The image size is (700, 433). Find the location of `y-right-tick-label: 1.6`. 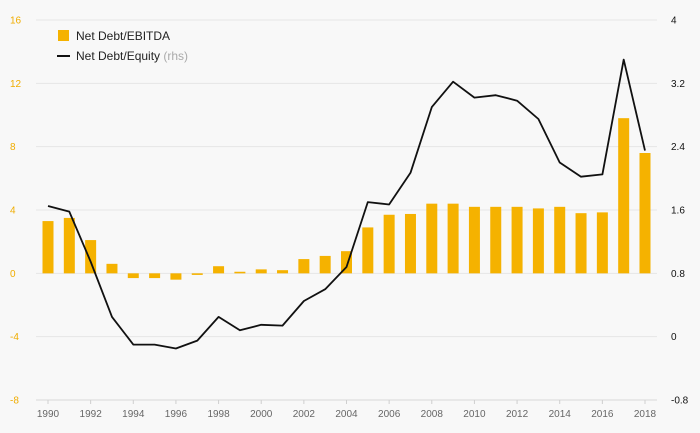

y-right-tick-label: 1.6 is located at coordinates (678, 211).